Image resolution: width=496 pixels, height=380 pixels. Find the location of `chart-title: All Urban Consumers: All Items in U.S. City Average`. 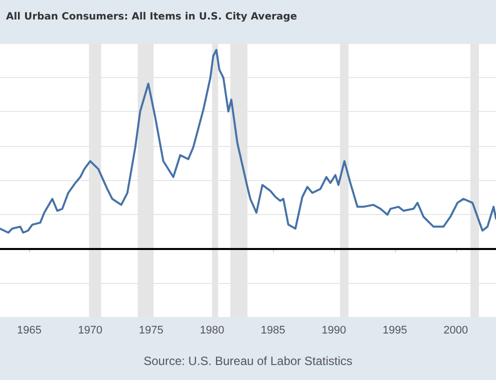

chart-title: All Urban Consumers: All Items in U.S. City Average is located at coordinates (152, 17).